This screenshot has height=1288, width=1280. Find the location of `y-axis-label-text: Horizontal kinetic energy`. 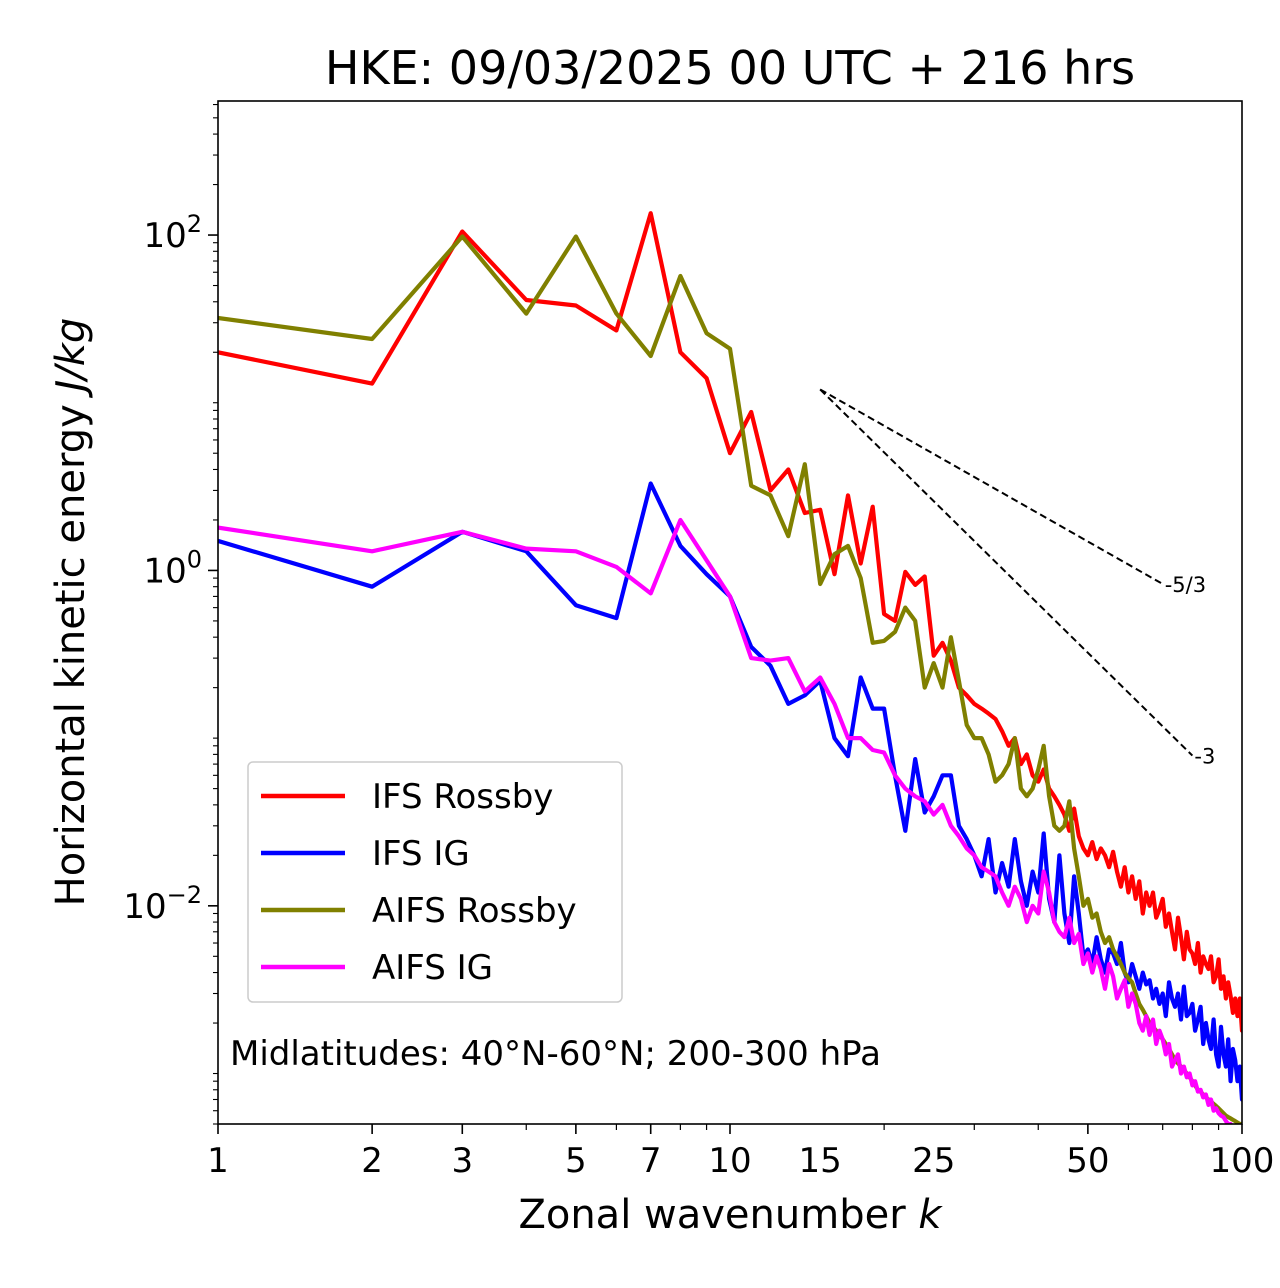

y-axis-label-text: Horizontal kinetic energy is located at coordinates (71, 649).